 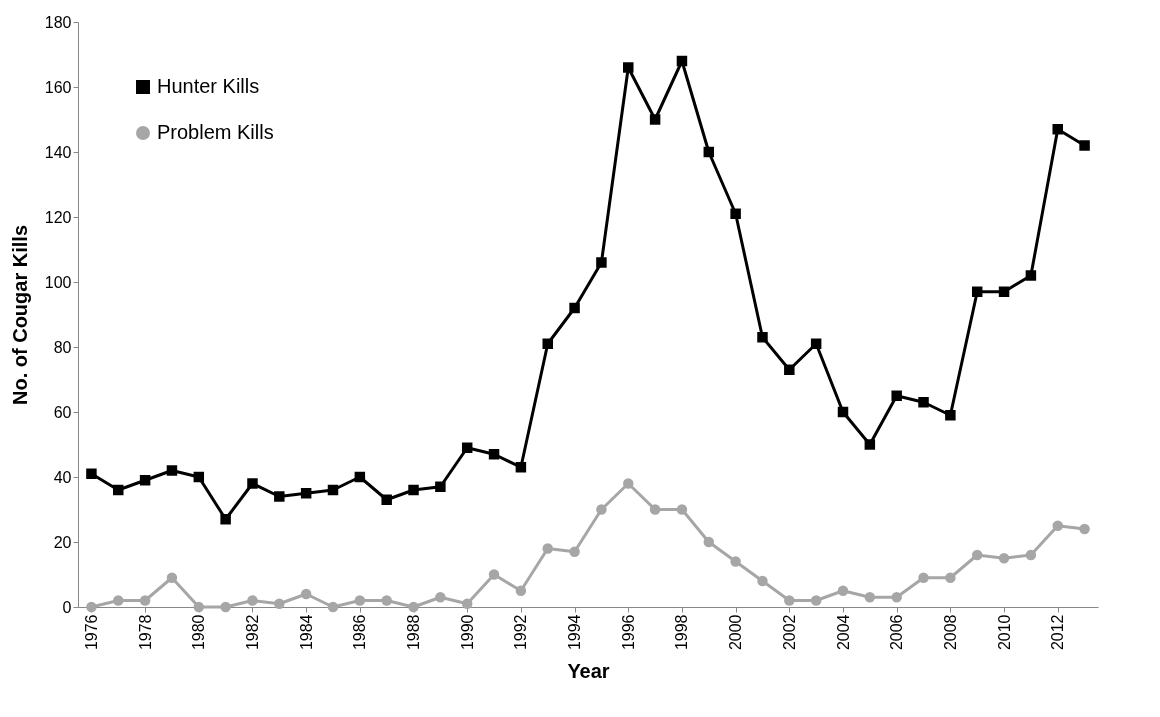 What do you see at coordinates (575, 632) in the screenshot?
I see `x-tick-label: 1994` at bounding box center [575, 632].